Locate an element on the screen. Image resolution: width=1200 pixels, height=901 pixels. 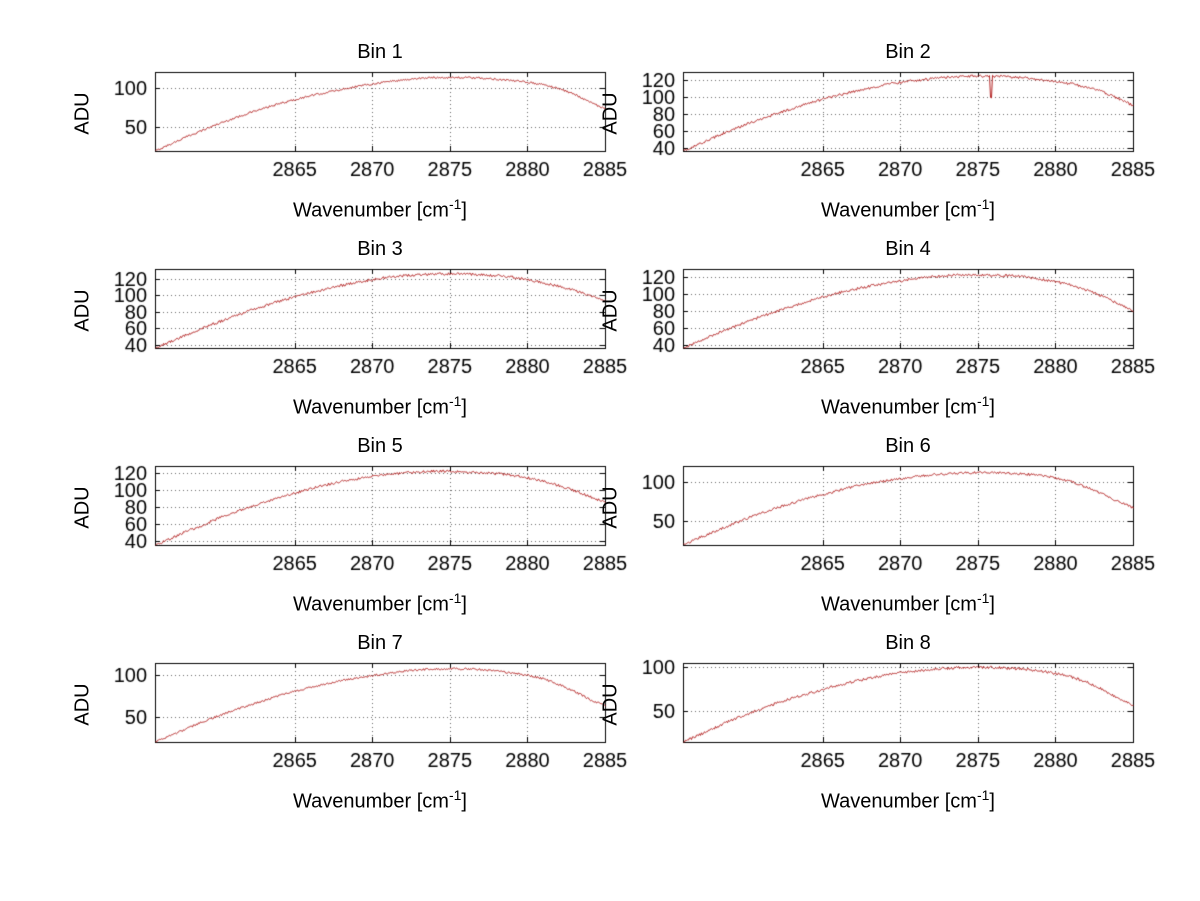
subplot-bin-8: Bin 8 ADU Wavenumber [cm-1] is located at coordinates (873, 729).